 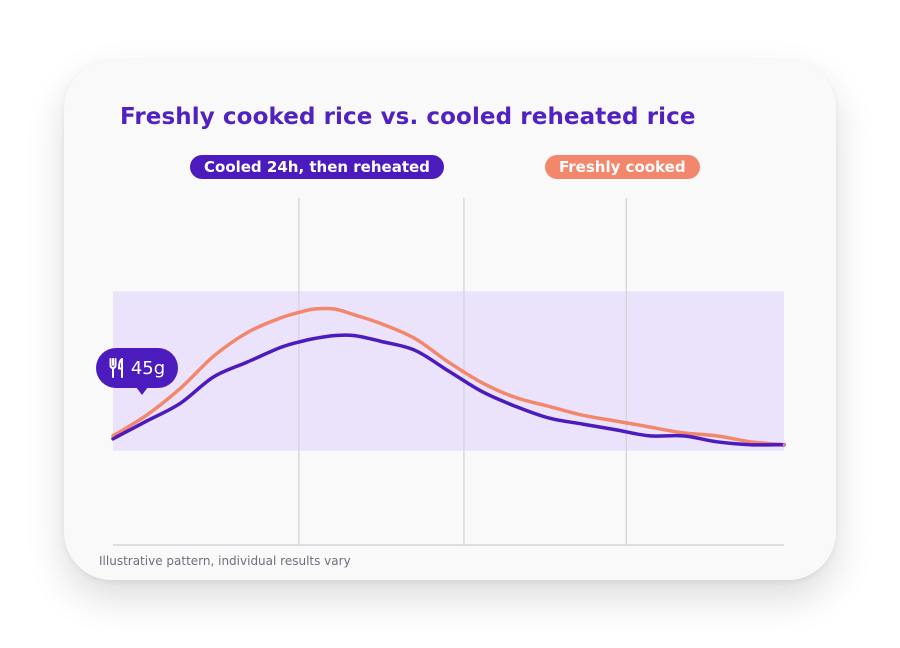 What do you see at coordinates (317, 167) in the screenshot?
I see `legend-reheated: Cooled 24h, then reheated` at bounding box center [317, 167].